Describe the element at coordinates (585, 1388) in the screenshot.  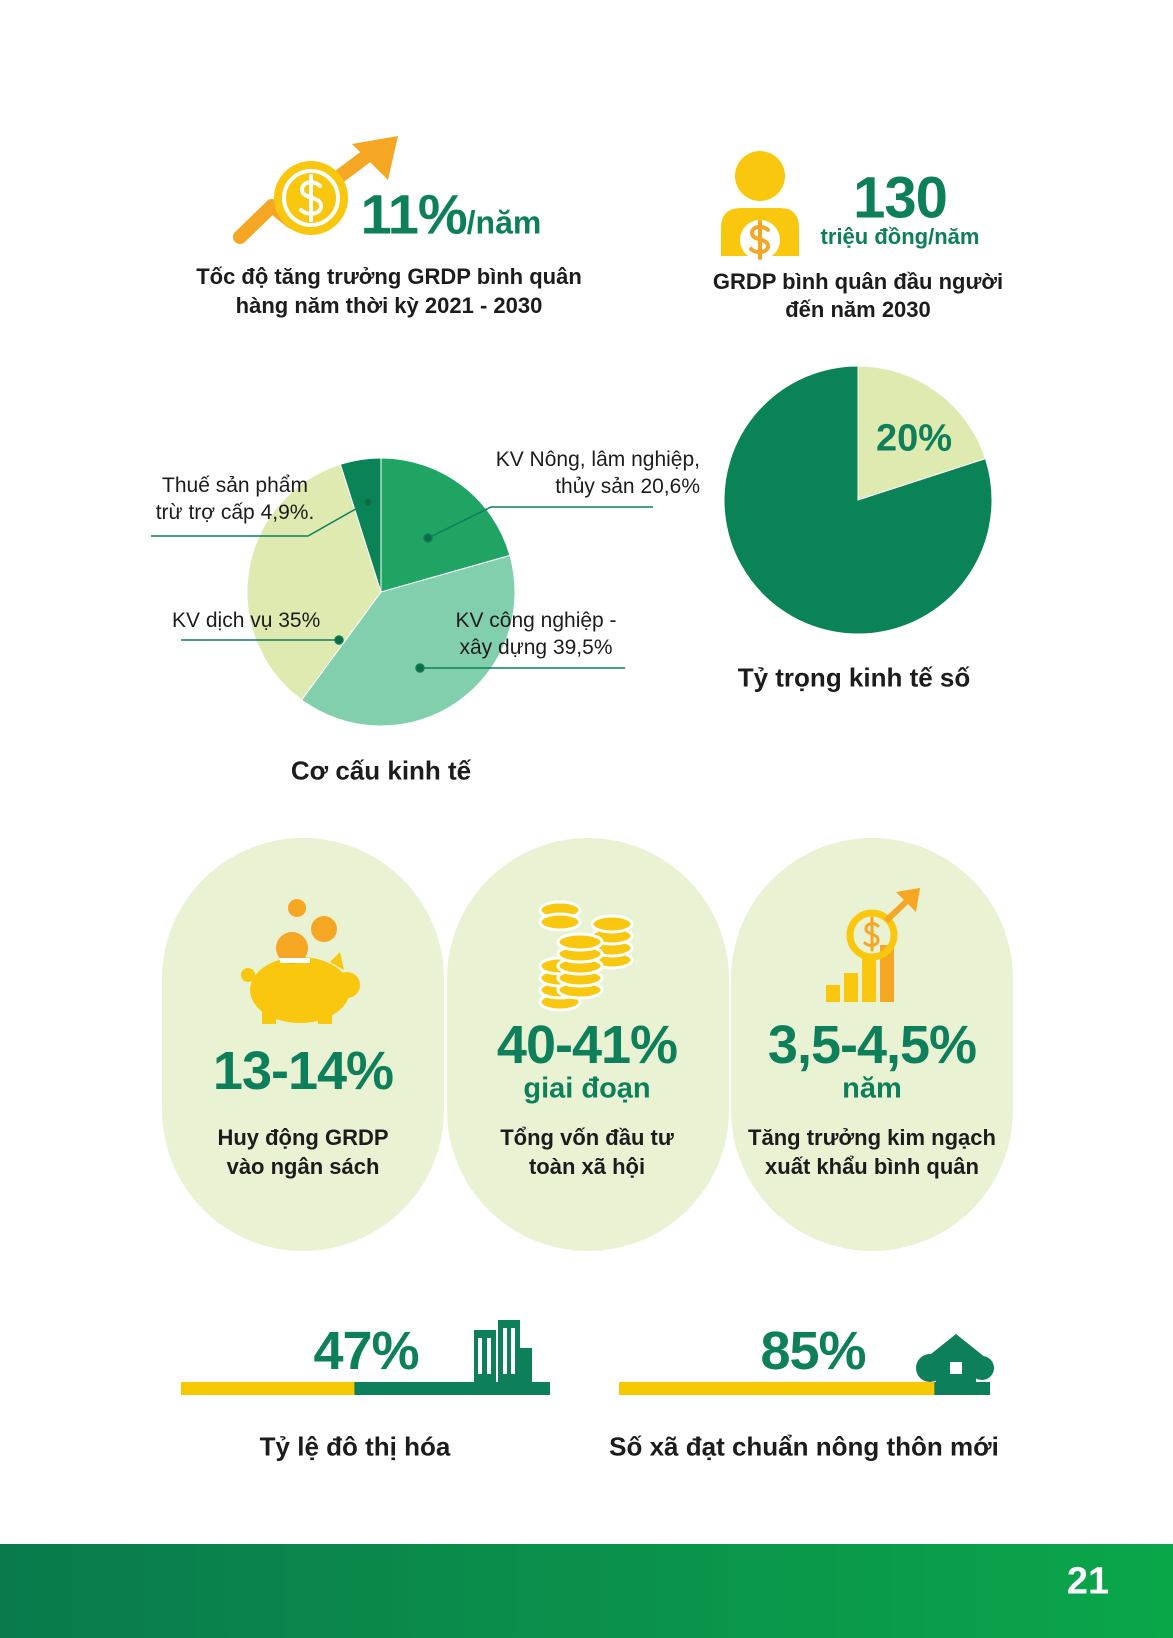
I see `progress-bars` at that location.